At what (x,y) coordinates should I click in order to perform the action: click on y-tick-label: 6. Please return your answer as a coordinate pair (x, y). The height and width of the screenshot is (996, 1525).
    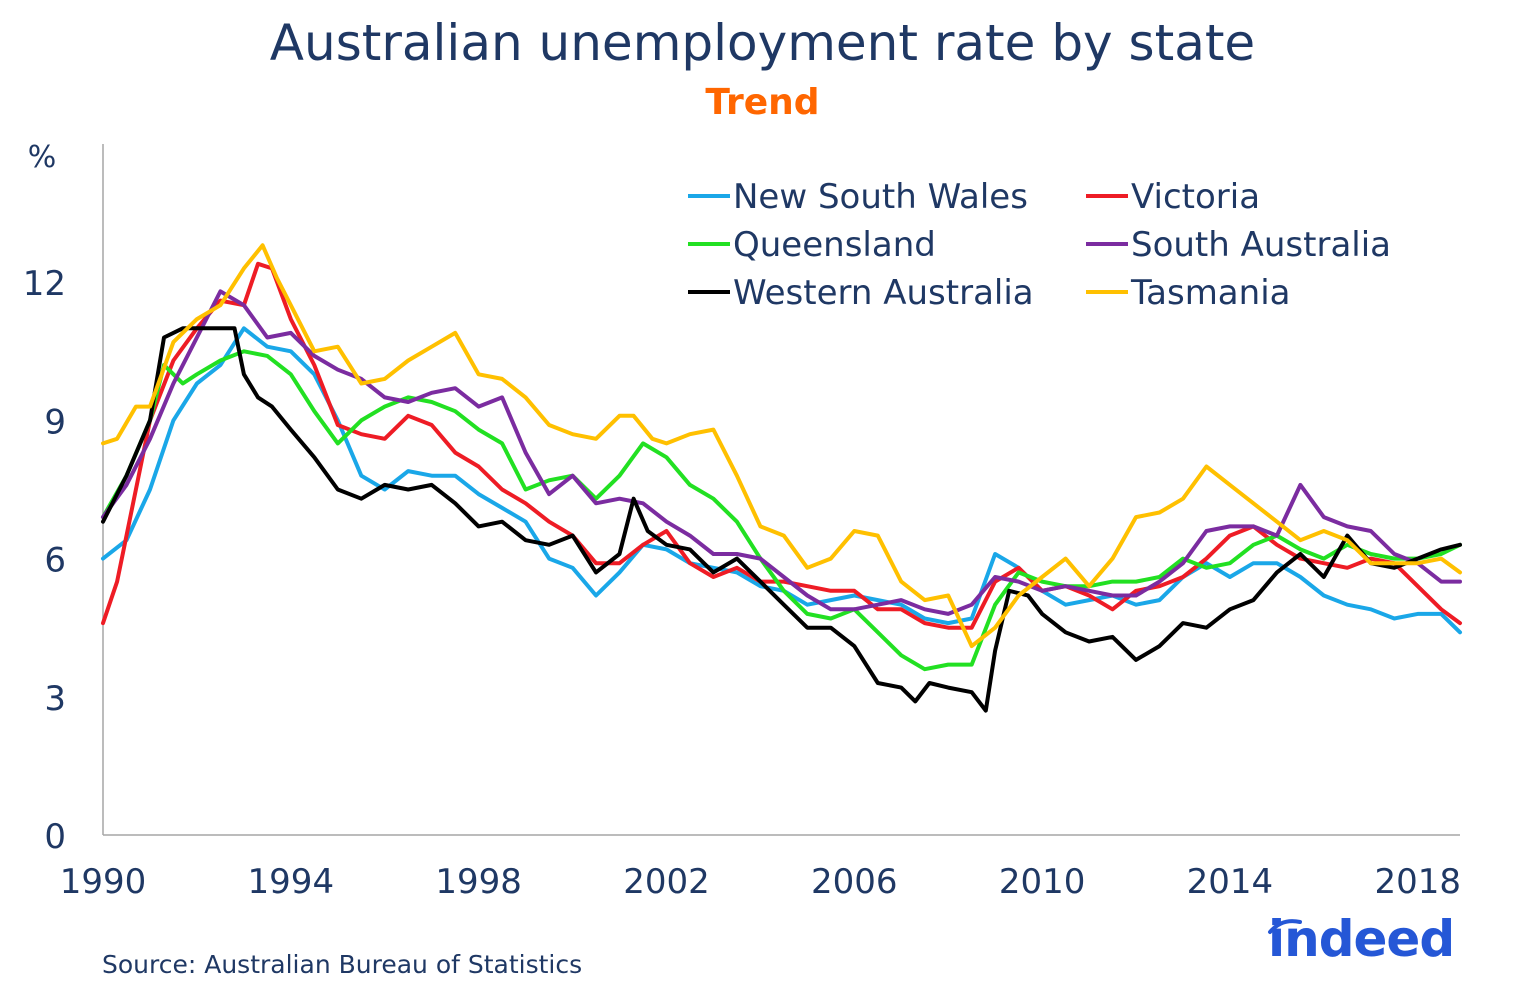
    Looking at the image, I should click on (55, 561).